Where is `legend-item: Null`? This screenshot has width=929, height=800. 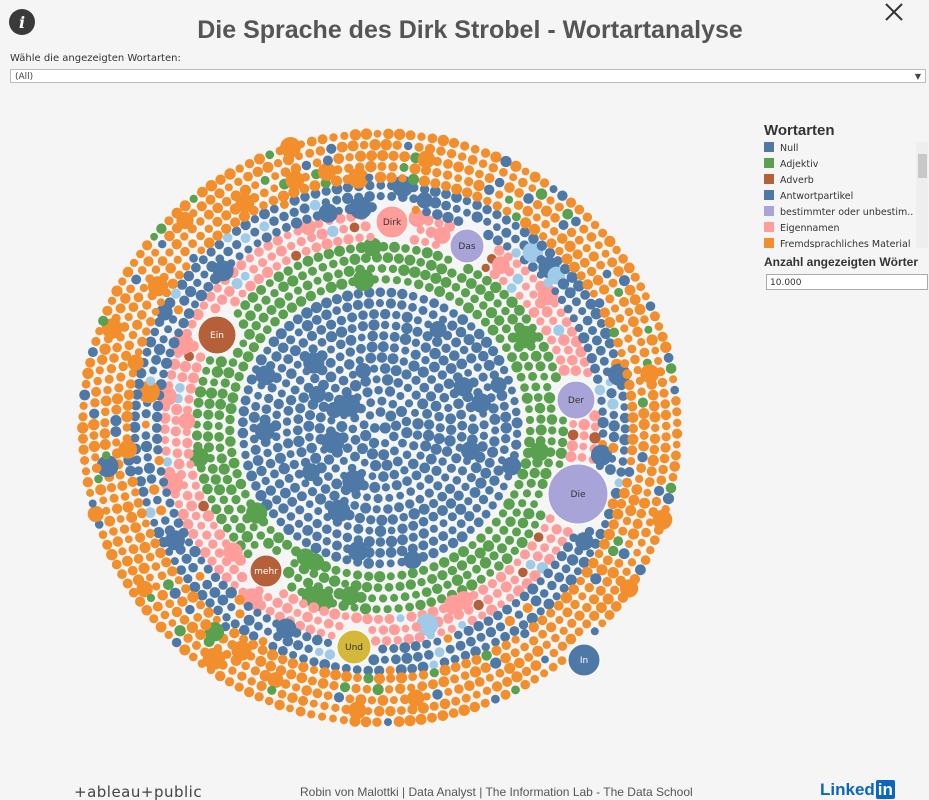
legend-item: Null is located at coordinates (846, 150).